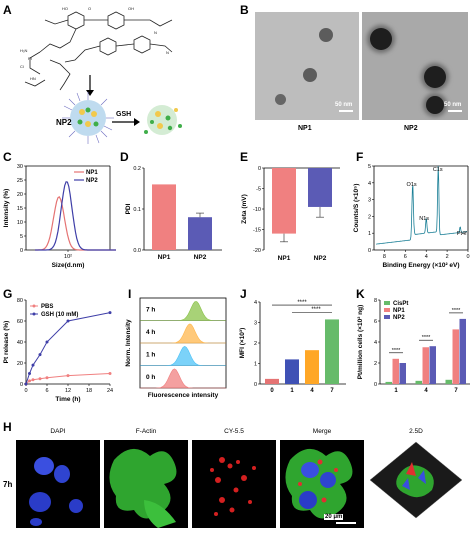  I want to click on y-tick-label: 6, so click(375, 322).